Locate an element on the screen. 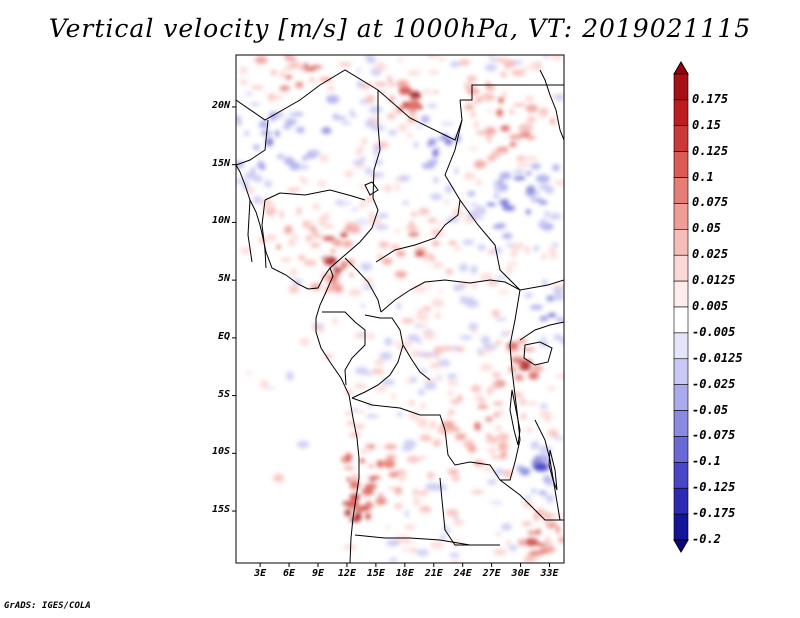 This screenshot has height=618, width=800. lon-tick-label: 3E is located at coordinates (260, 573).